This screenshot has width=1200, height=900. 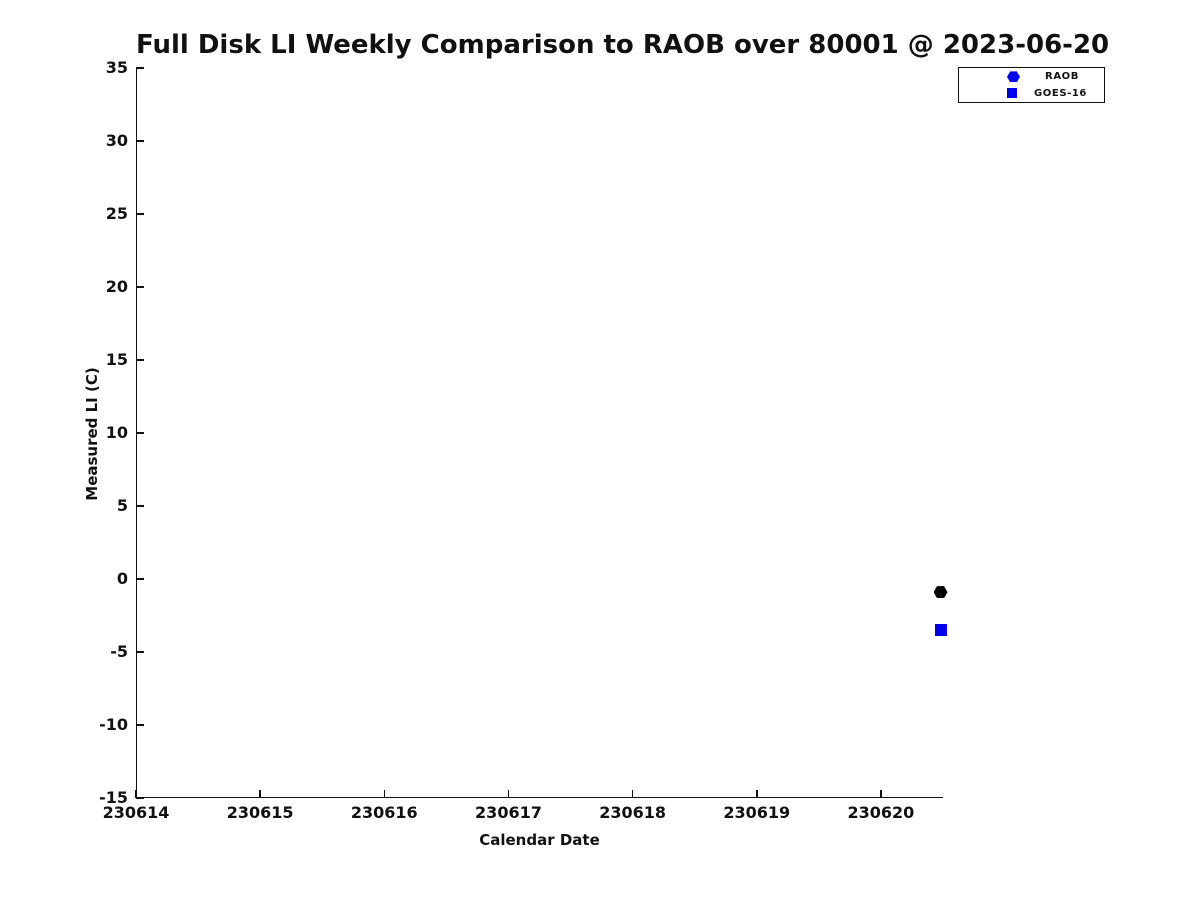 What do you see at coordinates (757, 812) in the screenshot?
I see `x-tick-label: 230619` at bounding box center [757, 812].